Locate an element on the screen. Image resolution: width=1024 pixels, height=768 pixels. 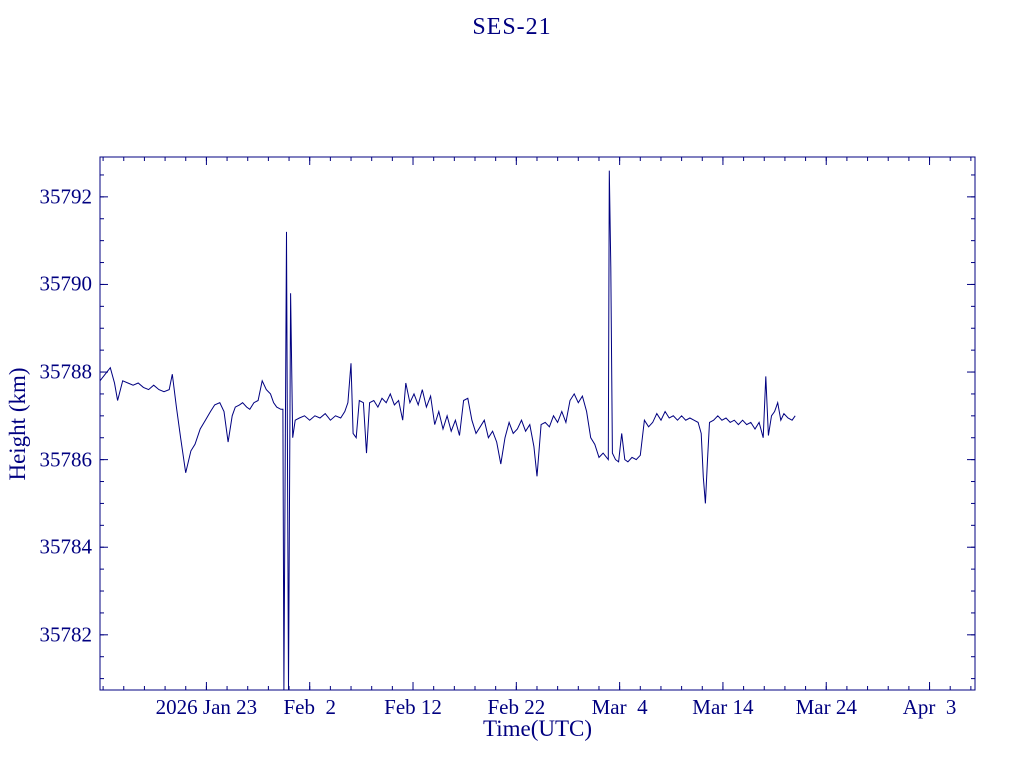
y-tick-label: 35792 is located at coordinates (66, 196).